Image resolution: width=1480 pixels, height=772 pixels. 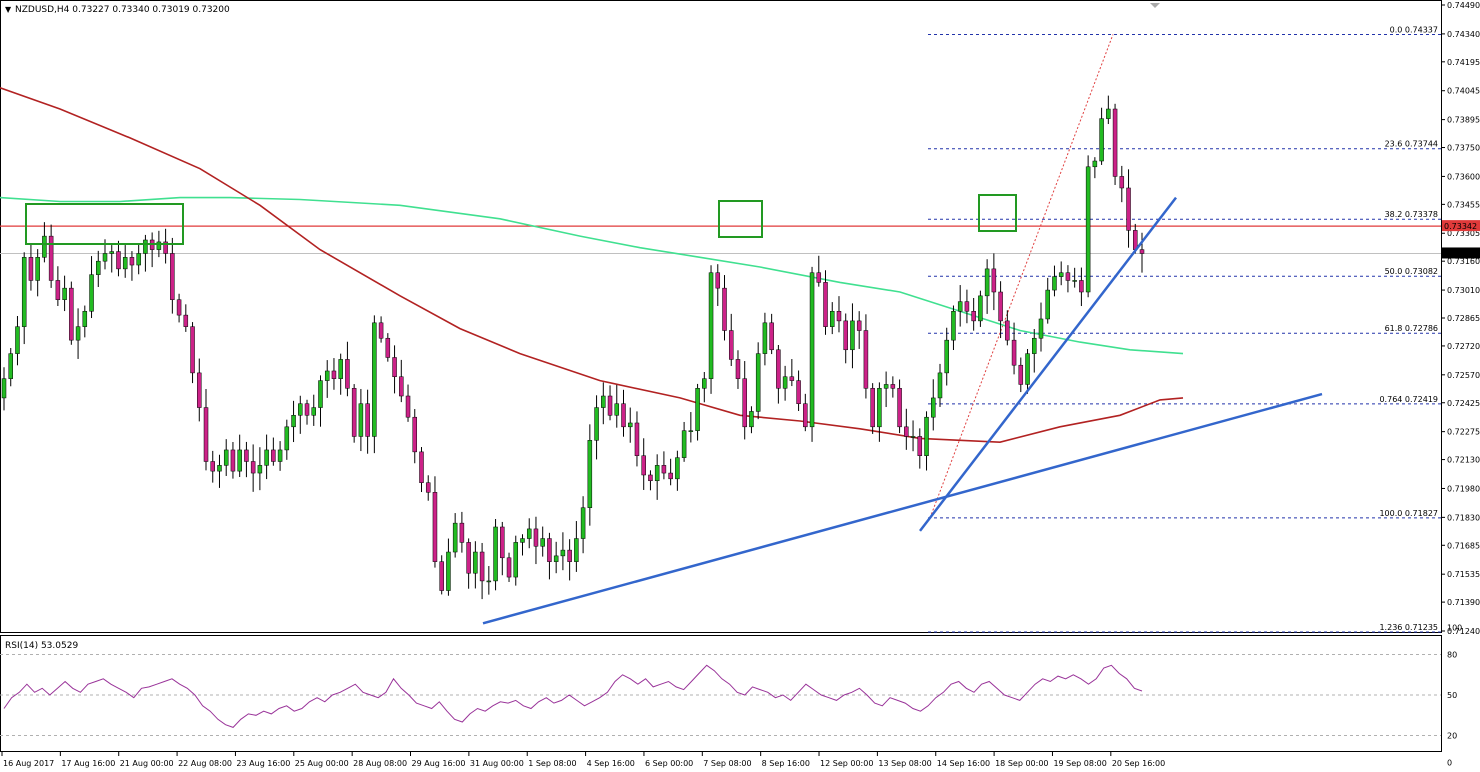 I want to click on rsi-axis-label: 50, so click(x=1452, y=695).